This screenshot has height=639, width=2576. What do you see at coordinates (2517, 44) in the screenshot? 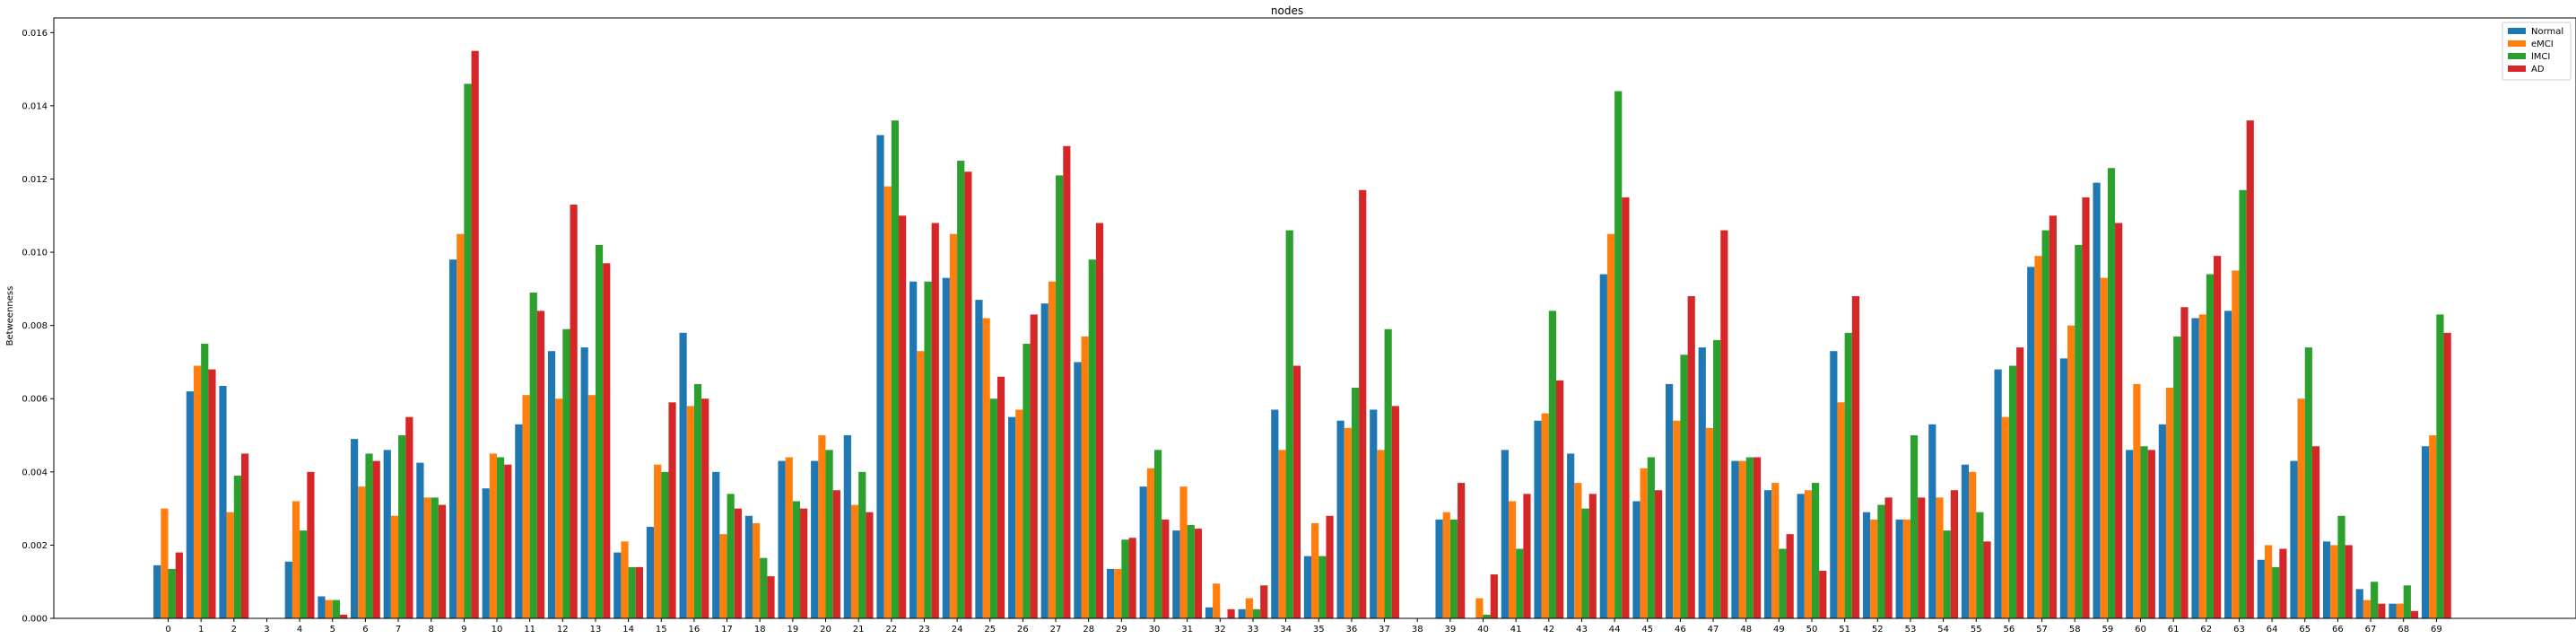
I see `legend-swatch-emci` at bounding box center [2517, 44].